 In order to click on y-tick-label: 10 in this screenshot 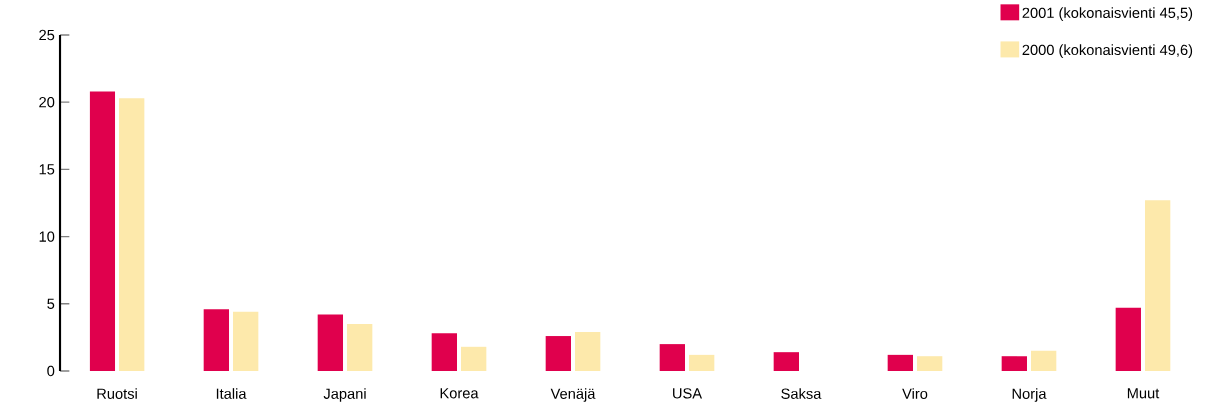, I will do `click(47, 236)`.